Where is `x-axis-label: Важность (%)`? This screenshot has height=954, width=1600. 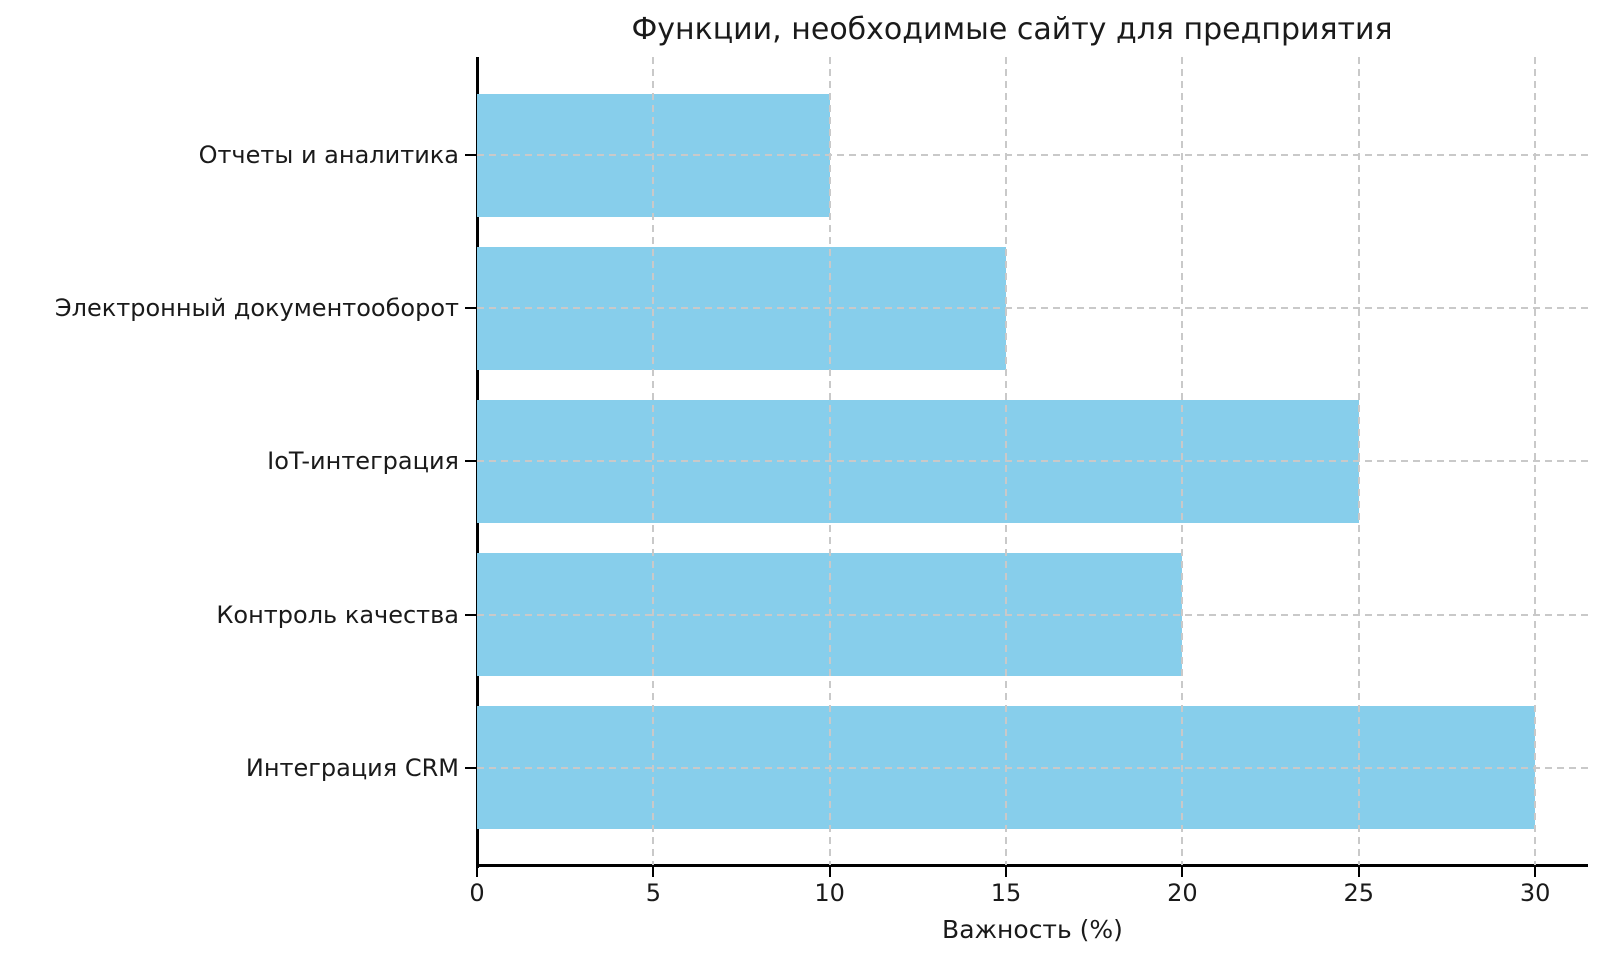 x-axis-label: Важность (%) is located at coordinates (1032, 929).